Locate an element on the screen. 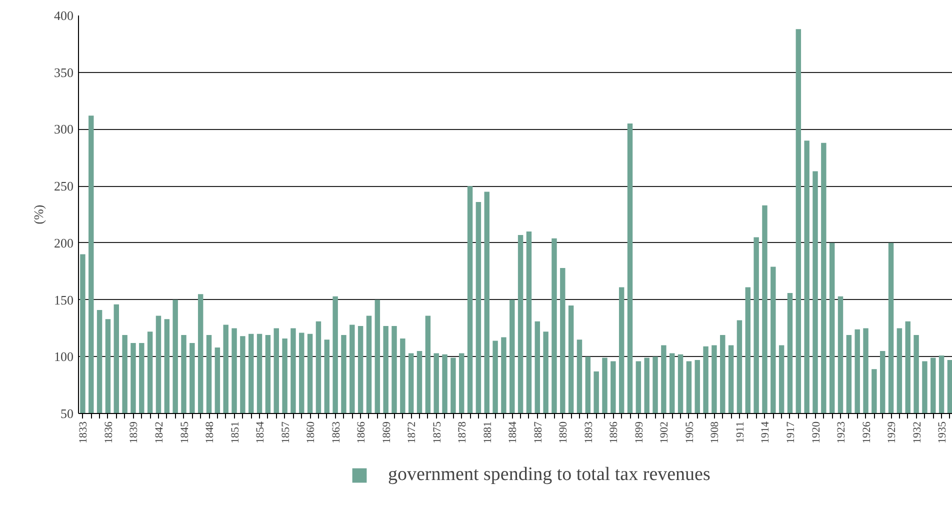  y-tick-label: 150 is located at coordinates (64, 300).